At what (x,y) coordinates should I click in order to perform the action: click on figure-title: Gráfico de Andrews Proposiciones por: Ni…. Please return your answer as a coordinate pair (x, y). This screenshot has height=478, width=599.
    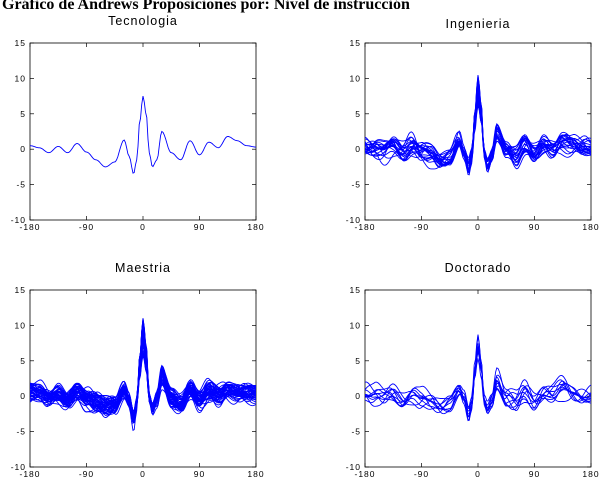
    Looking at the image, I should click on (206, 6).